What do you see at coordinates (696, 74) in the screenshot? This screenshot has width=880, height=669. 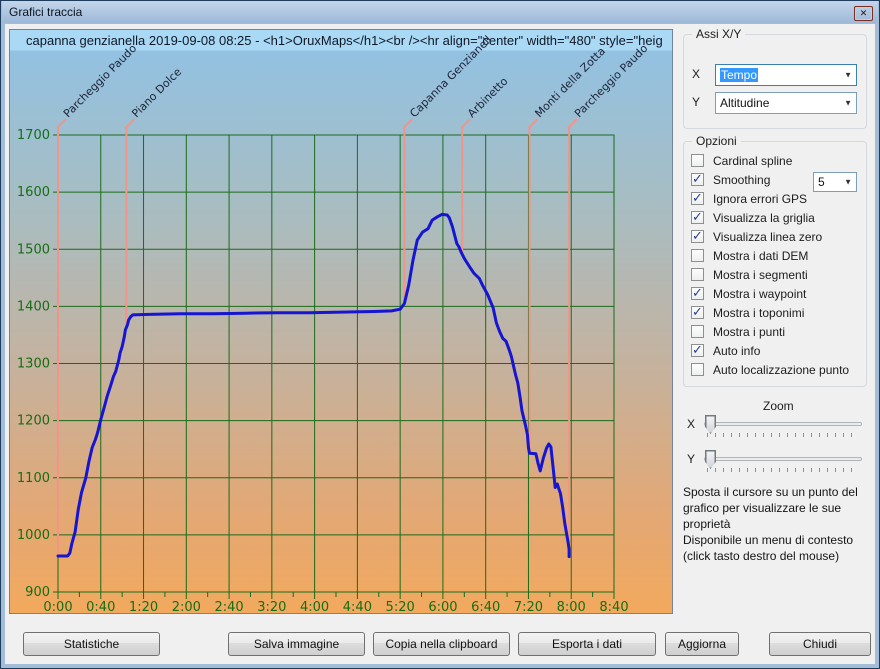 I see `x-axis-field-label: X` at bounding box center [696, 74].